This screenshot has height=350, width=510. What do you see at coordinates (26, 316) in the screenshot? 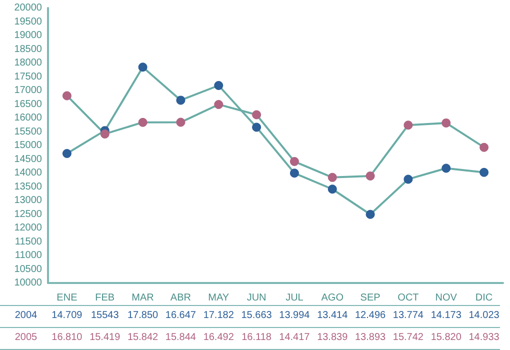
I see `text: 2004` at bounding box center [26, 316].